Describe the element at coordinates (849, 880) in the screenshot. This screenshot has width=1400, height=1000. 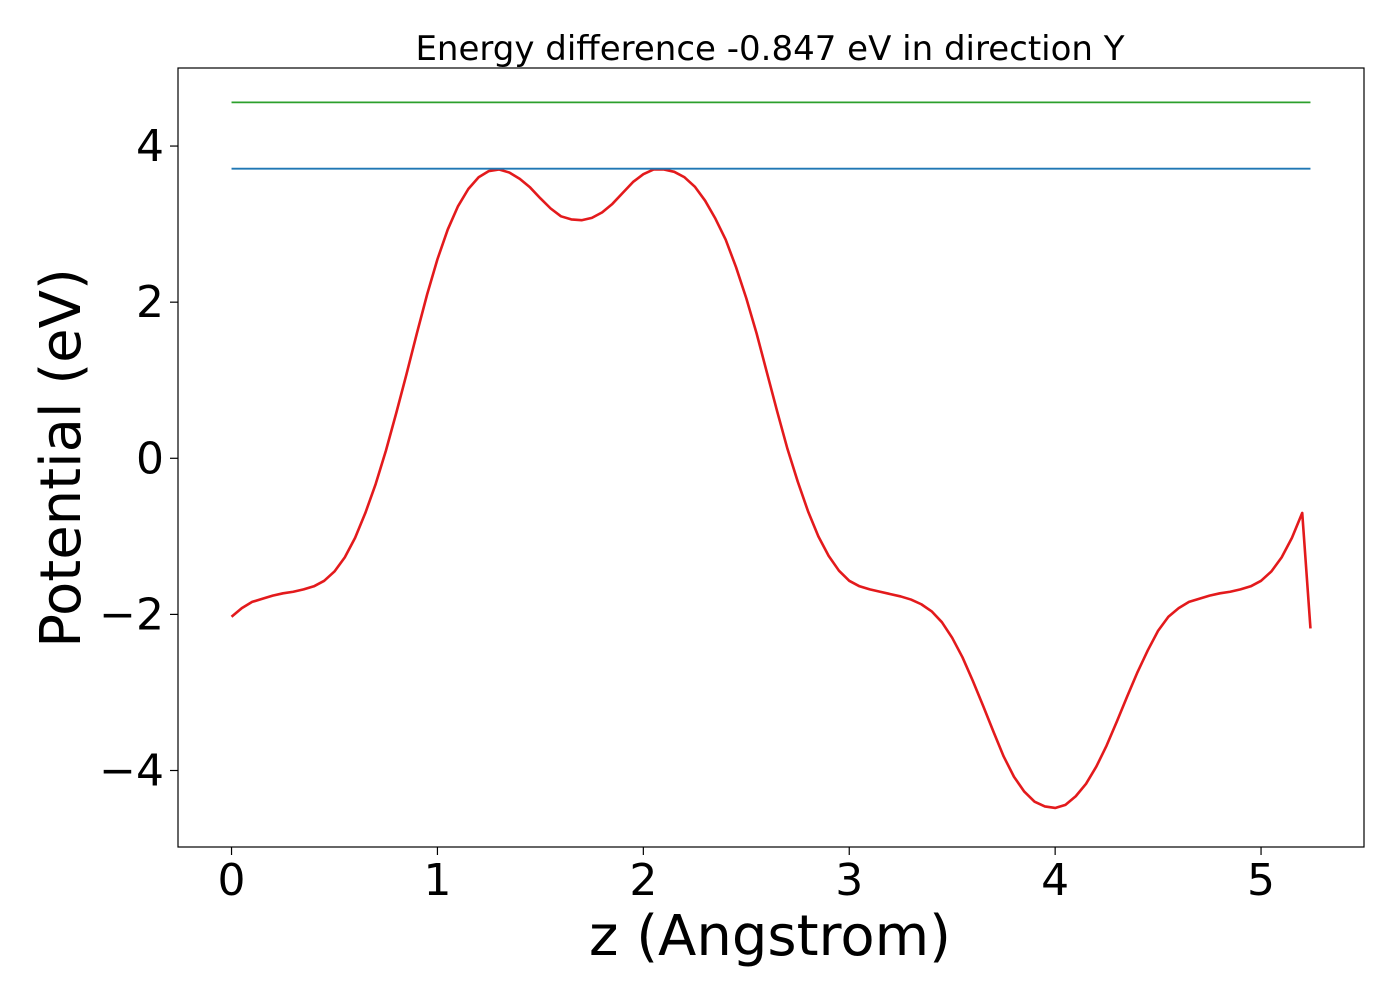
I see `x-tick-label: 3` at that location.